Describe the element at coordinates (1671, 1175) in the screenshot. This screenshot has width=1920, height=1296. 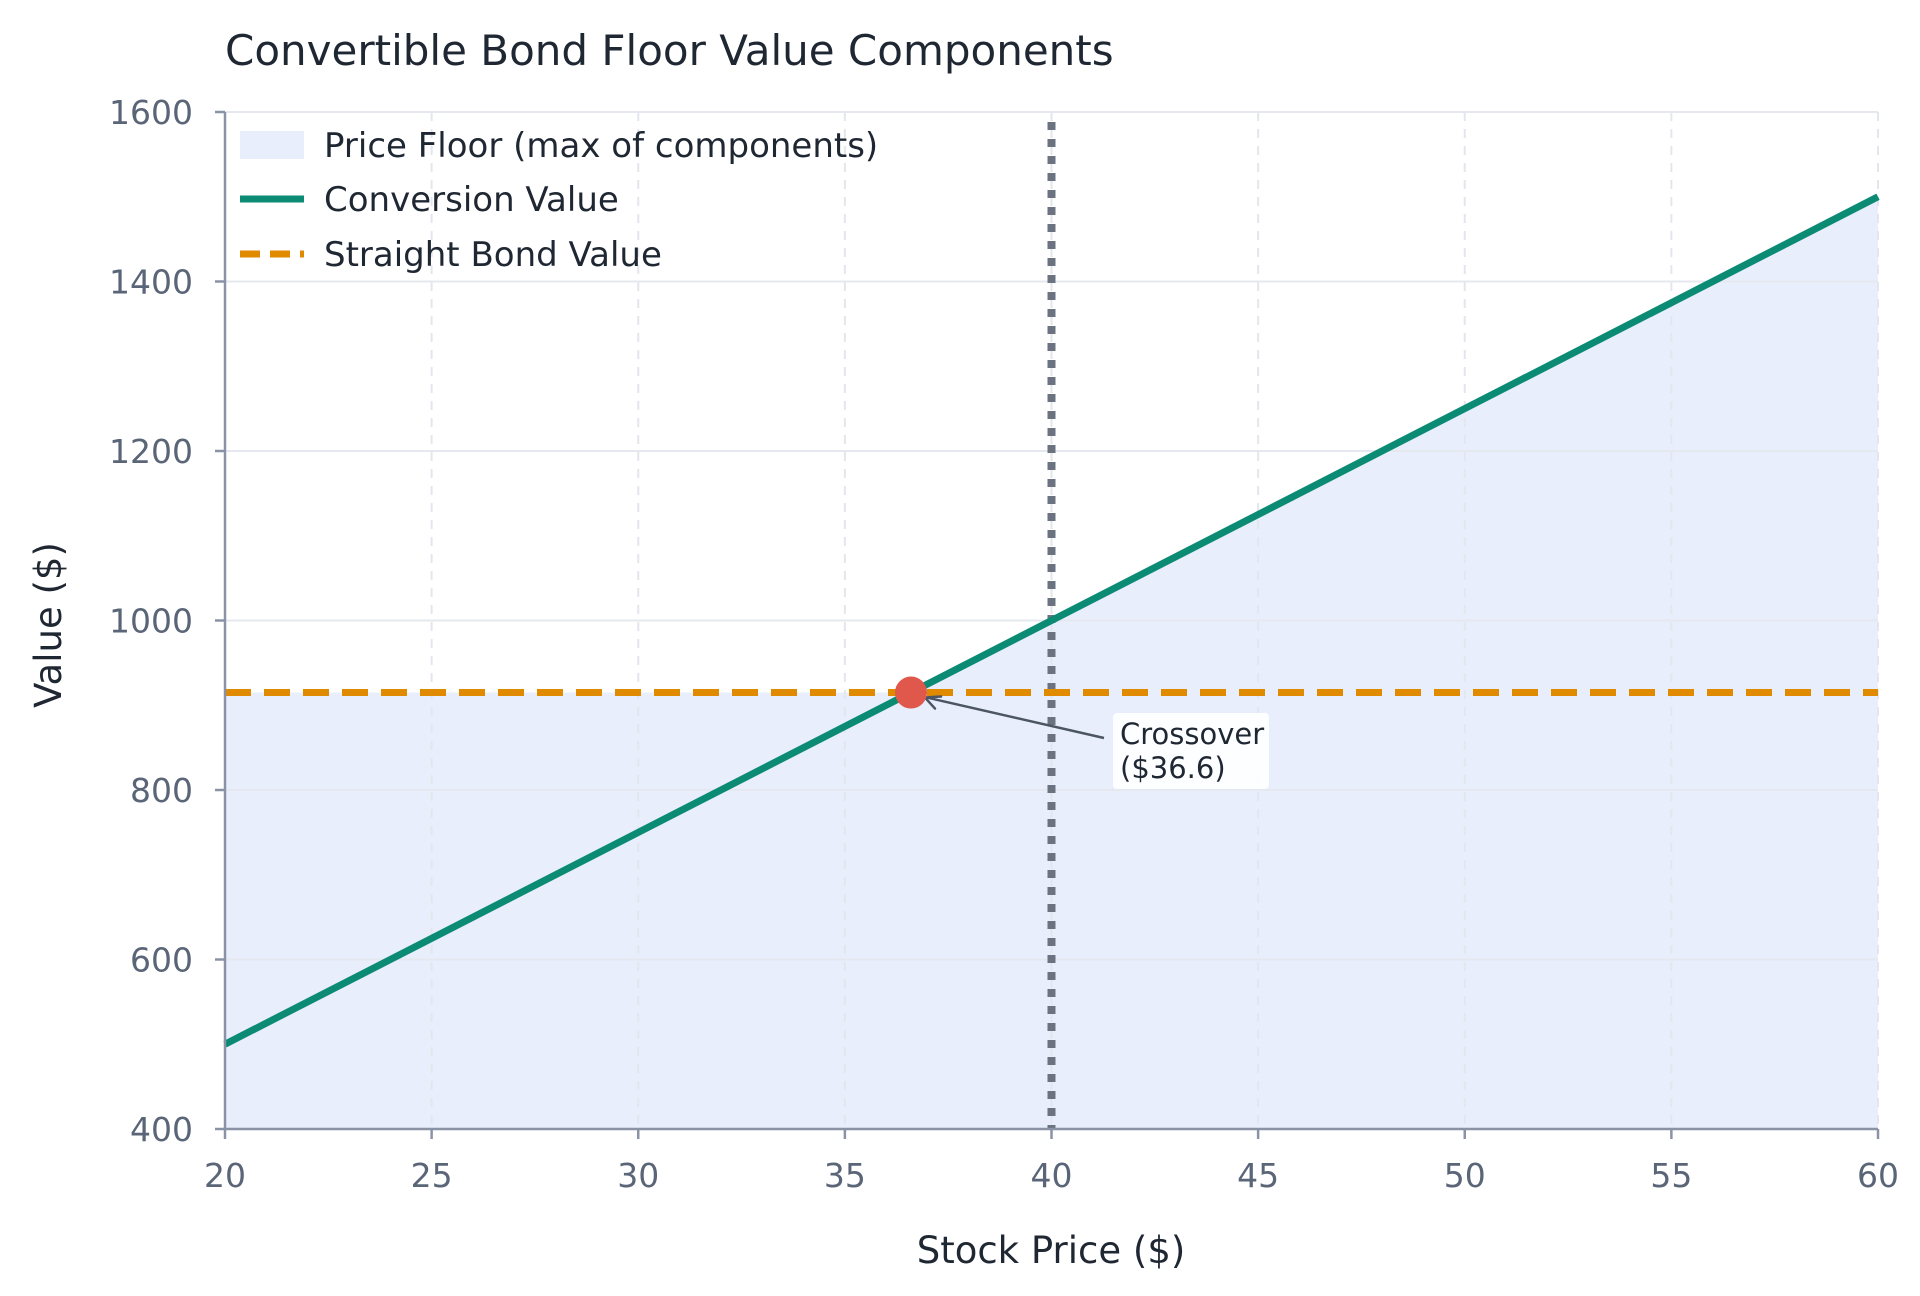
I see `x-tick-label: 55` at that location.